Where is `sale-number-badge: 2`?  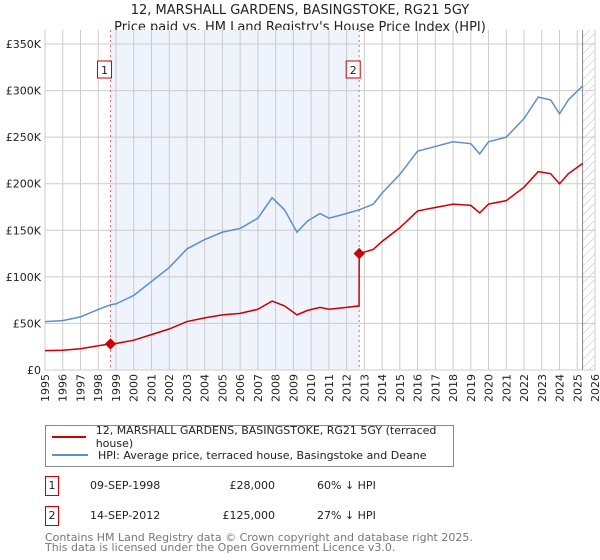 sale-number-badge: 2 is located at coordinates (52, 516).